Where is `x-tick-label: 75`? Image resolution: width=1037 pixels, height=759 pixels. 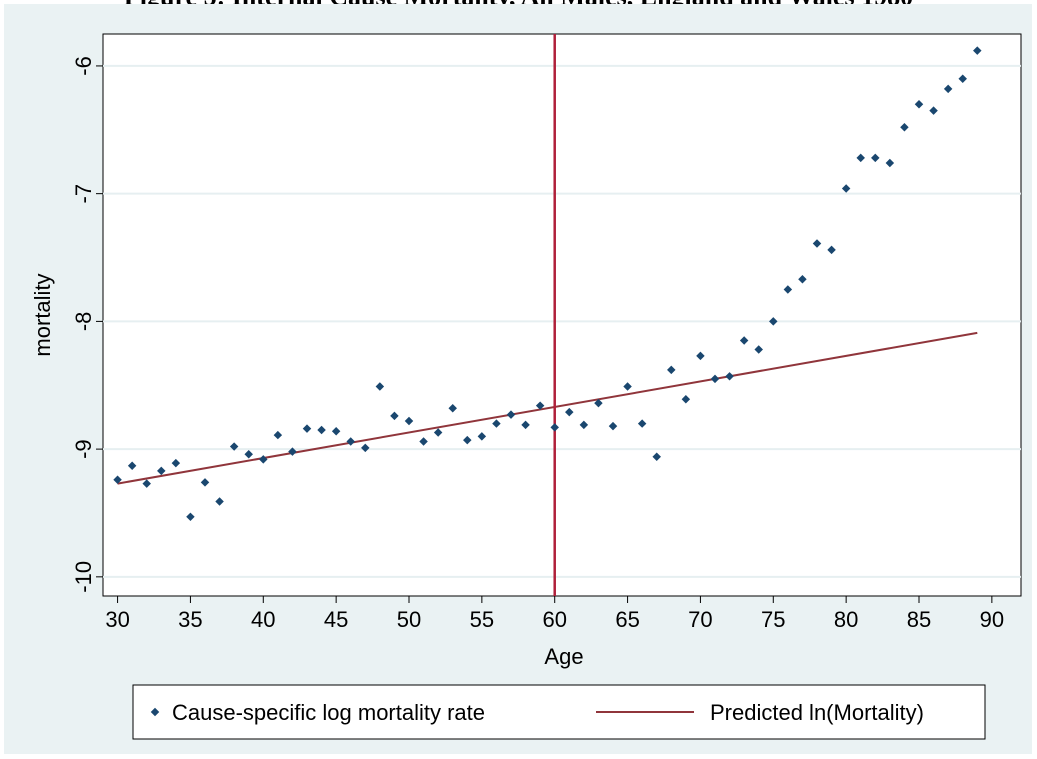
x-tick-label: 75 is located at coordinates (773, 619).